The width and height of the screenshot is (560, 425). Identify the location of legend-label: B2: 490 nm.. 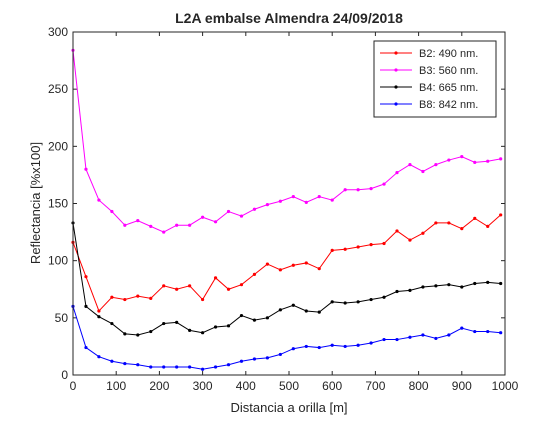
(448, 54).